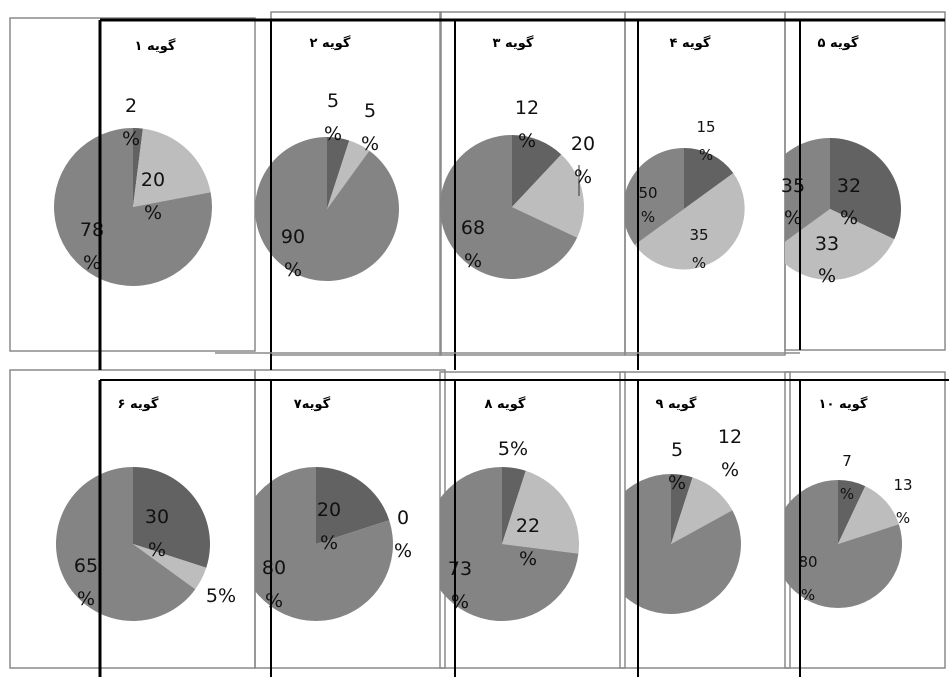  I want to click on pie-8-label-2: 22%, so click(528, 542).